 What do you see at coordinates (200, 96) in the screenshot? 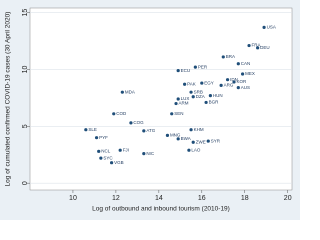
I see `point-label: DZA` at bounding box center [200, 96].